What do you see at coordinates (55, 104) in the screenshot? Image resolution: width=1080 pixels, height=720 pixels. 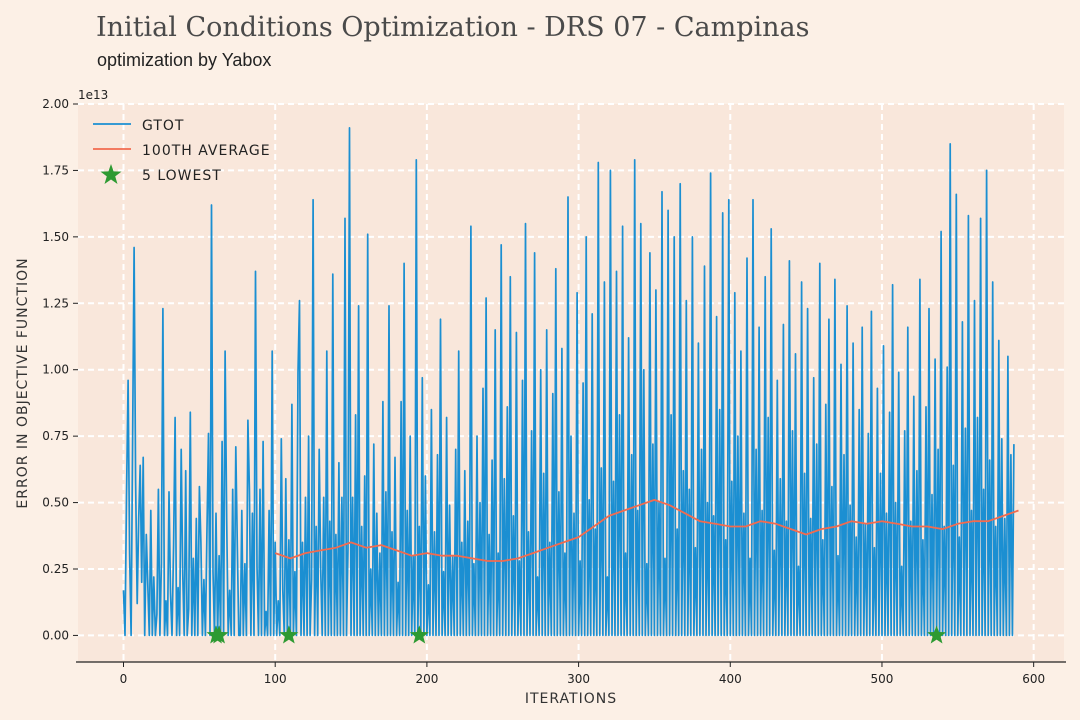 I see `y-tick-label: 2.00` at bounding box center [55, 104].